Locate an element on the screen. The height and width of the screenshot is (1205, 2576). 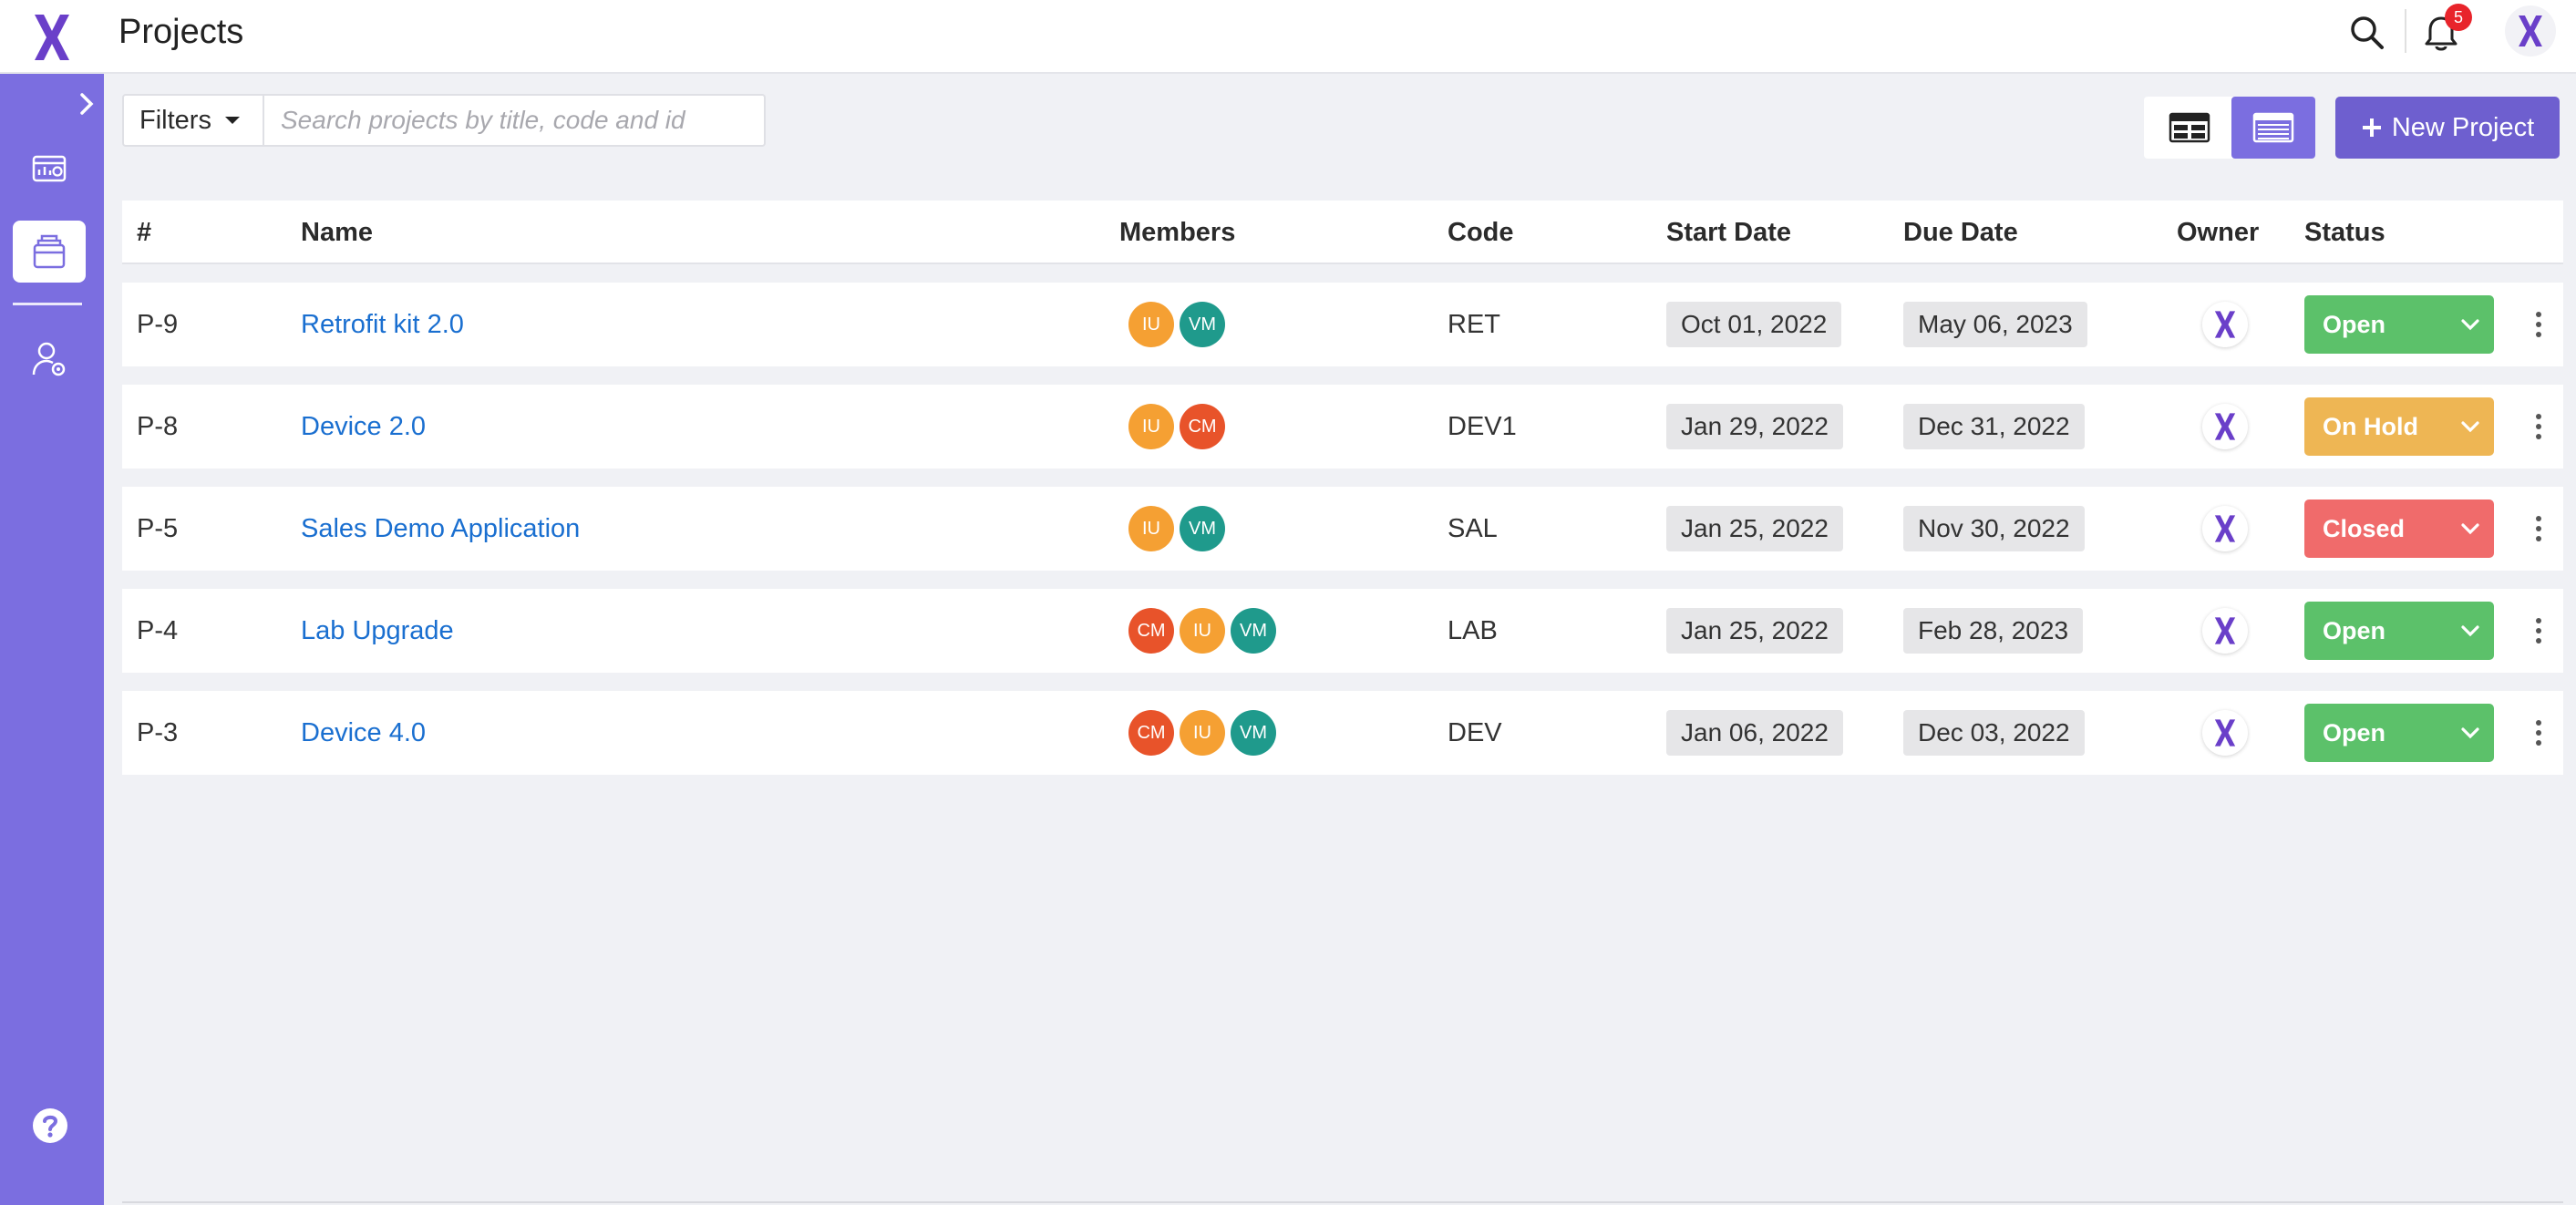
column-members: Members is located at coordinates (1177, 233).